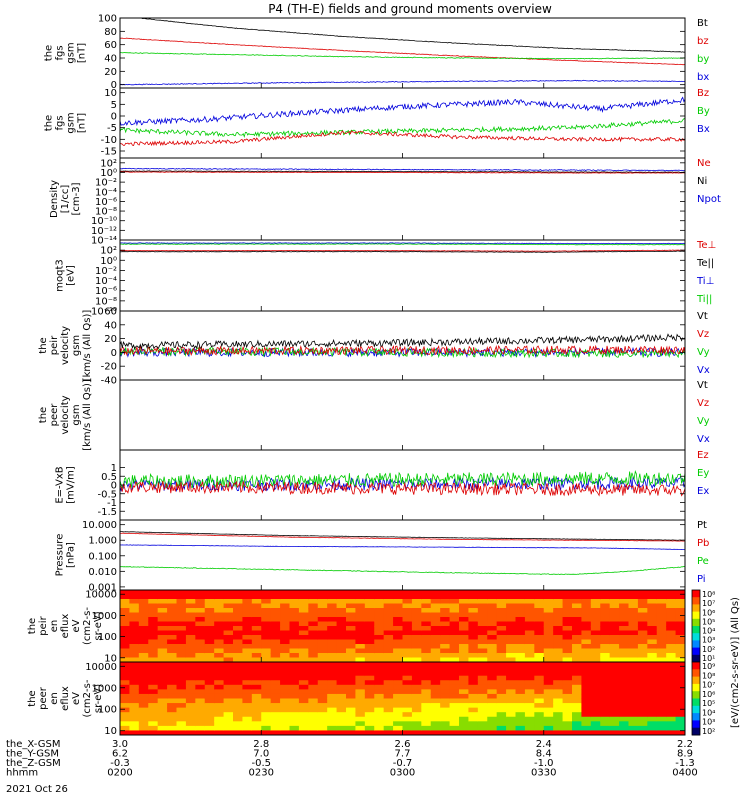 The image size is (750, 804). Describe the element at coordinates (108, 173) in the screenshot. I see `y-tick-label: 10⁰` at that location.